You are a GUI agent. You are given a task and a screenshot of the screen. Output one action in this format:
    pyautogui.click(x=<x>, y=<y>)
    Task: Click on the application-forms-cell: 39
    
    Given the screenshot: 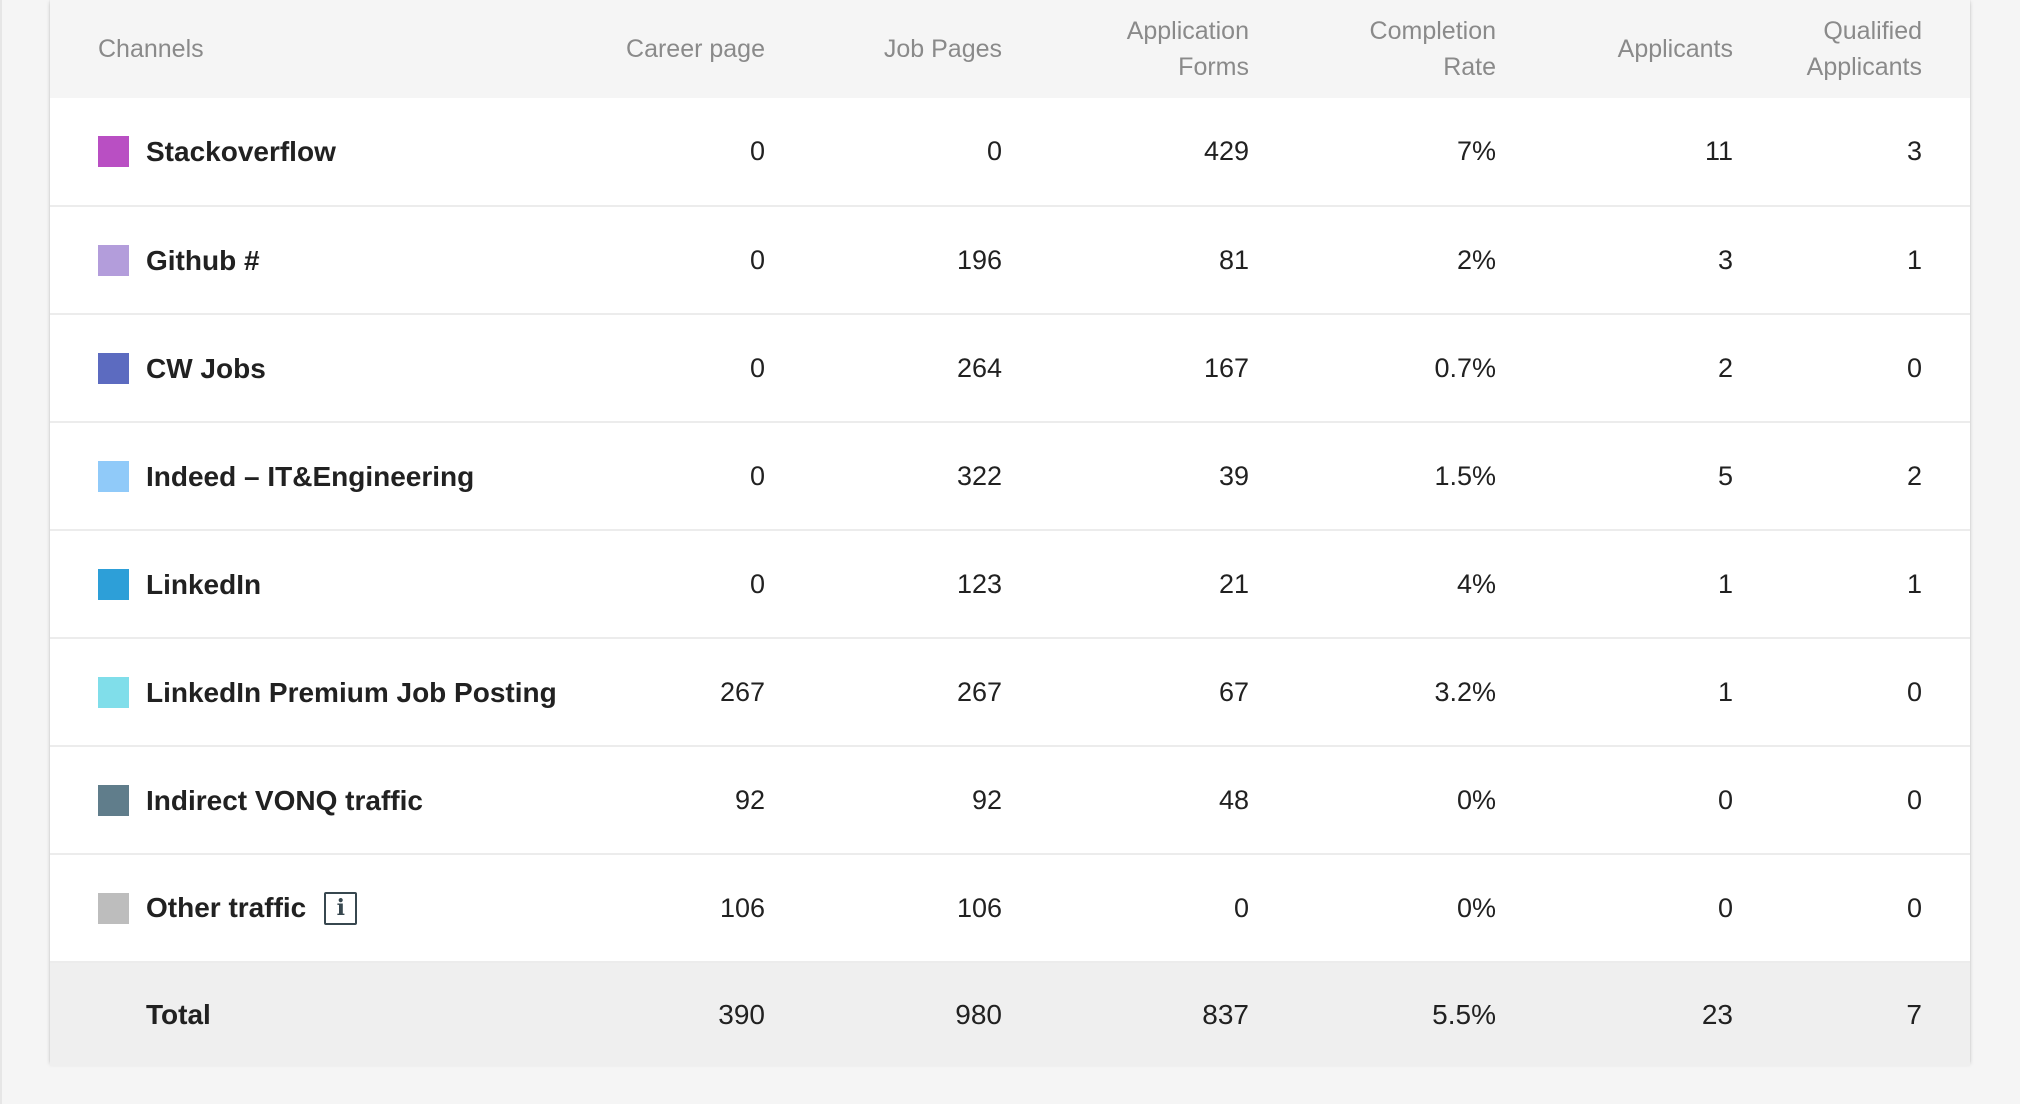 What is the action you would take?
    pyautogui.click(x=1233, y=475)
    